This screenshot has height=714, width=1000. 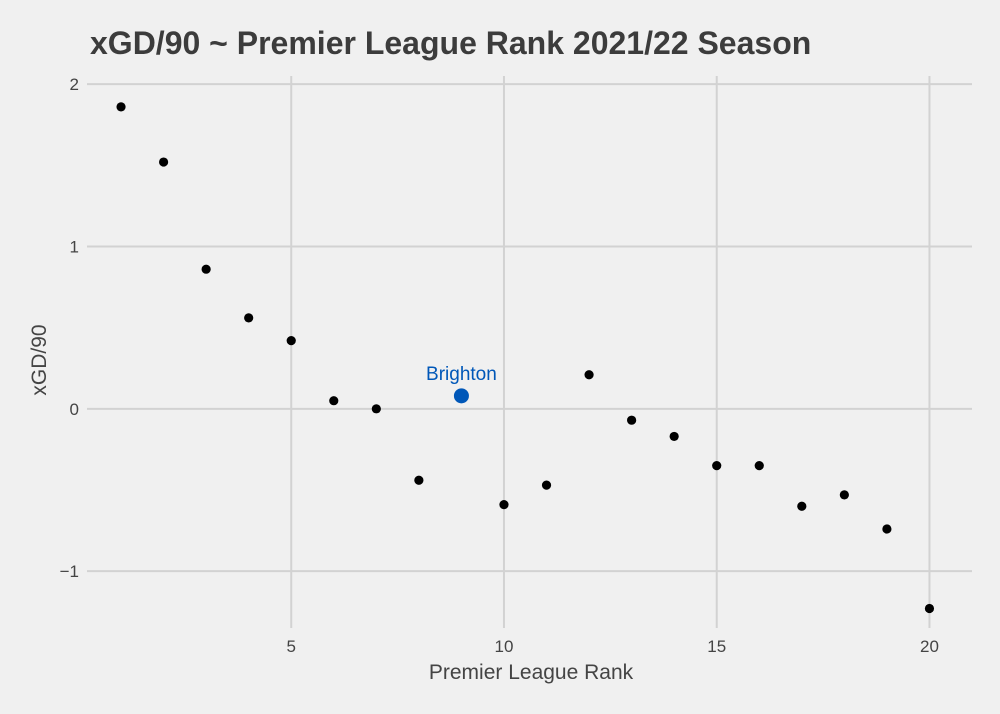 What do you see at coordinates (74, 246) in the screenshot?
I see `y-tick-label: 1` at bounding box center [74, 246].